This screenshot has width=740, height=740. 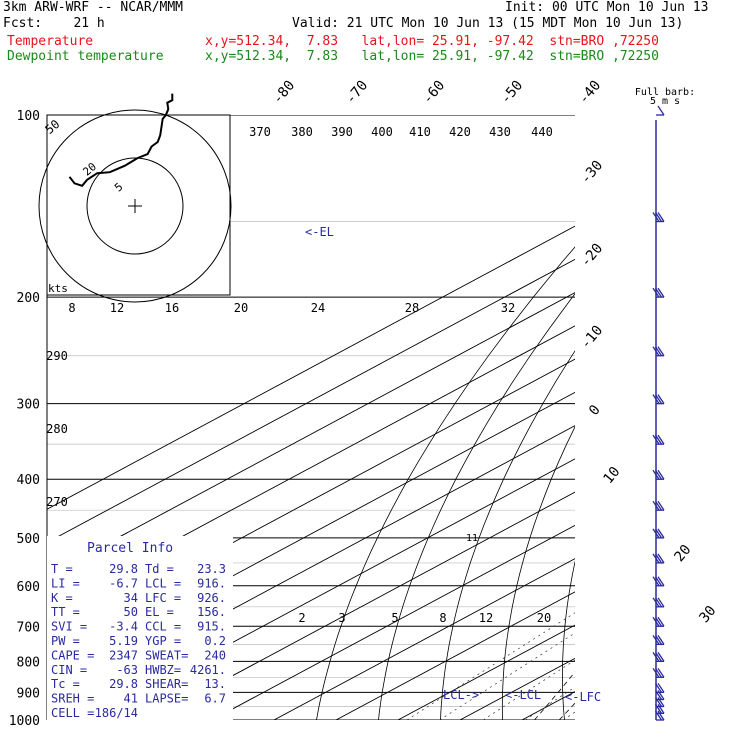 What do you see at coordinates (318, 308) in the screenshot?
I see `mixing-ratio-label: 24` at bounding box center [318, 308].